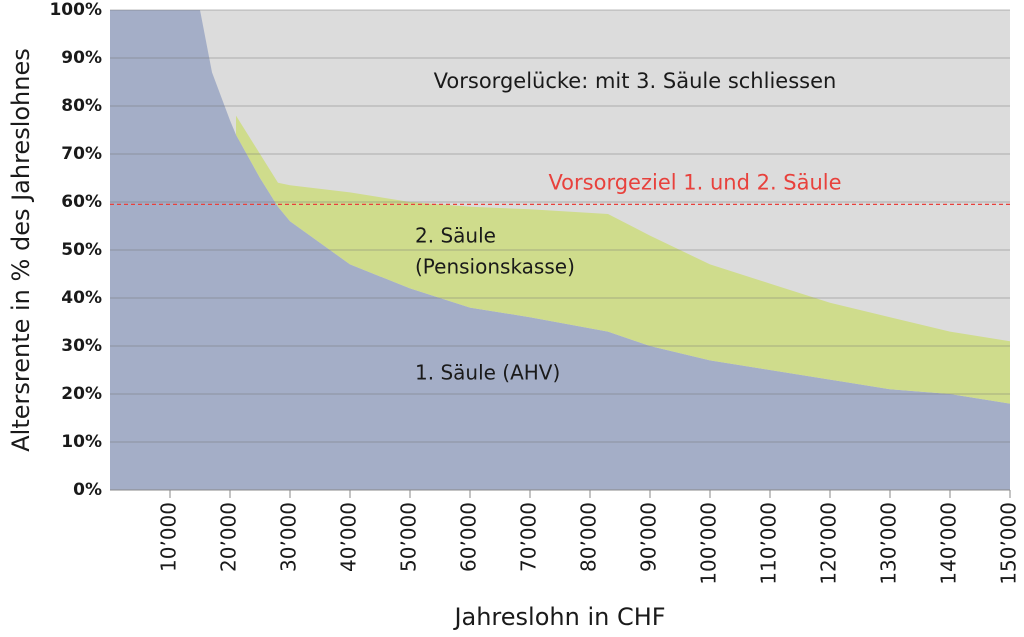  I want to click on gap-label: Vorsorgelücke: mit 3. Säule schliessen, so click(635, 81).